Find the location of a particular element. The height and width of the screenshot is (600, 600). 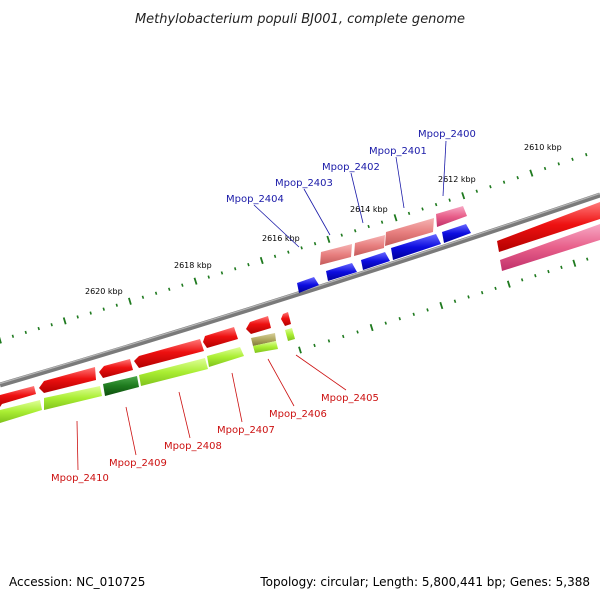

inner-tick-ring is located at coordinates (443, 305).